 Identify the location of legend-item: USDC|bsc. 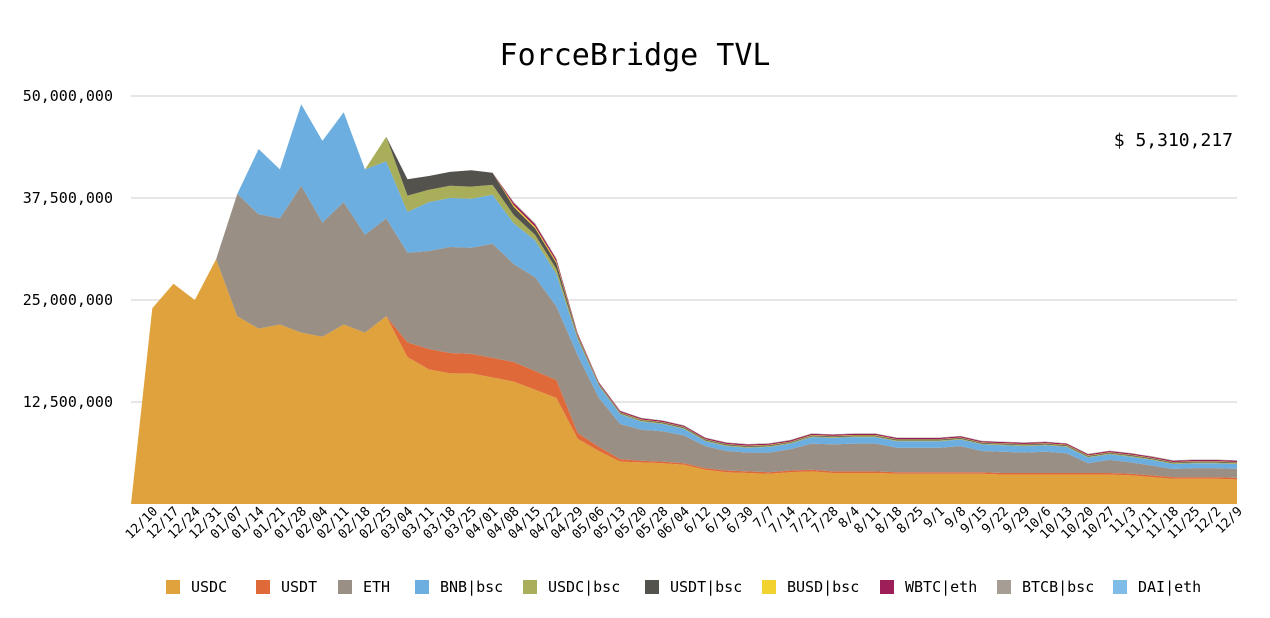
(571, 587).